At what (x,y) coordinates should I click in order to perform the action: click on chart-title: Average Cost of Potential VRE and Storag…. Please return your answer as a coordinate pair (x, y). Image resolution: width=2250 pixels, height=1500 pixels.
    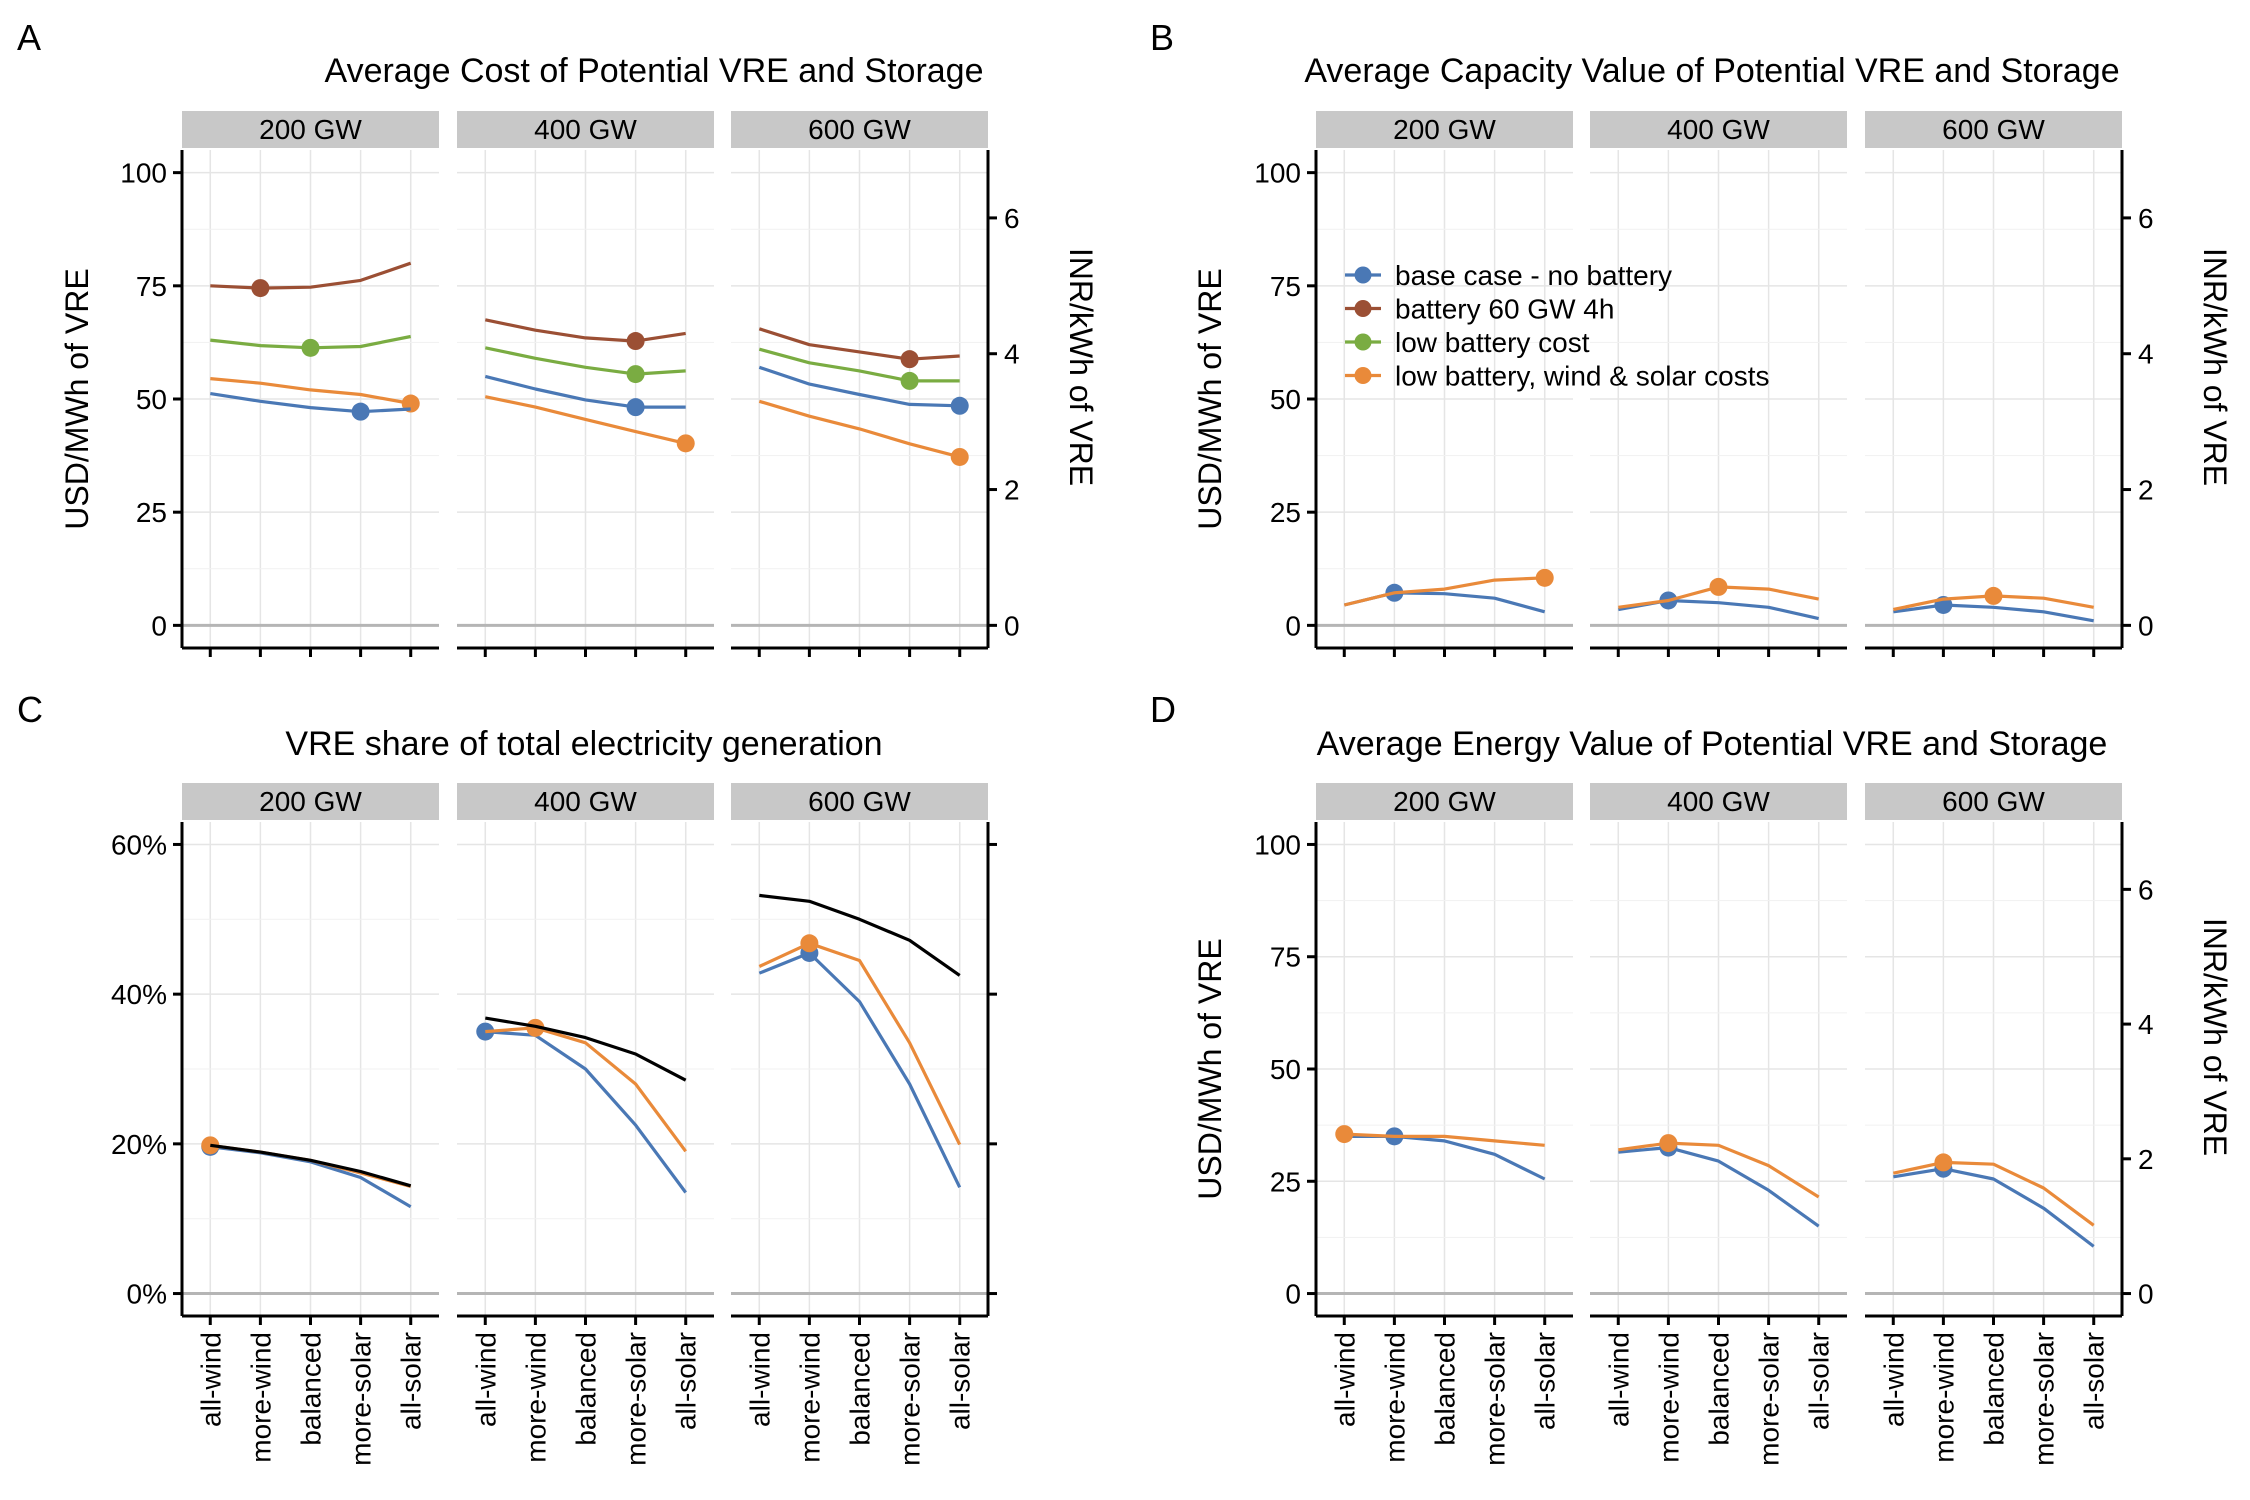
    Looking at the image, I should click on (654, 71).